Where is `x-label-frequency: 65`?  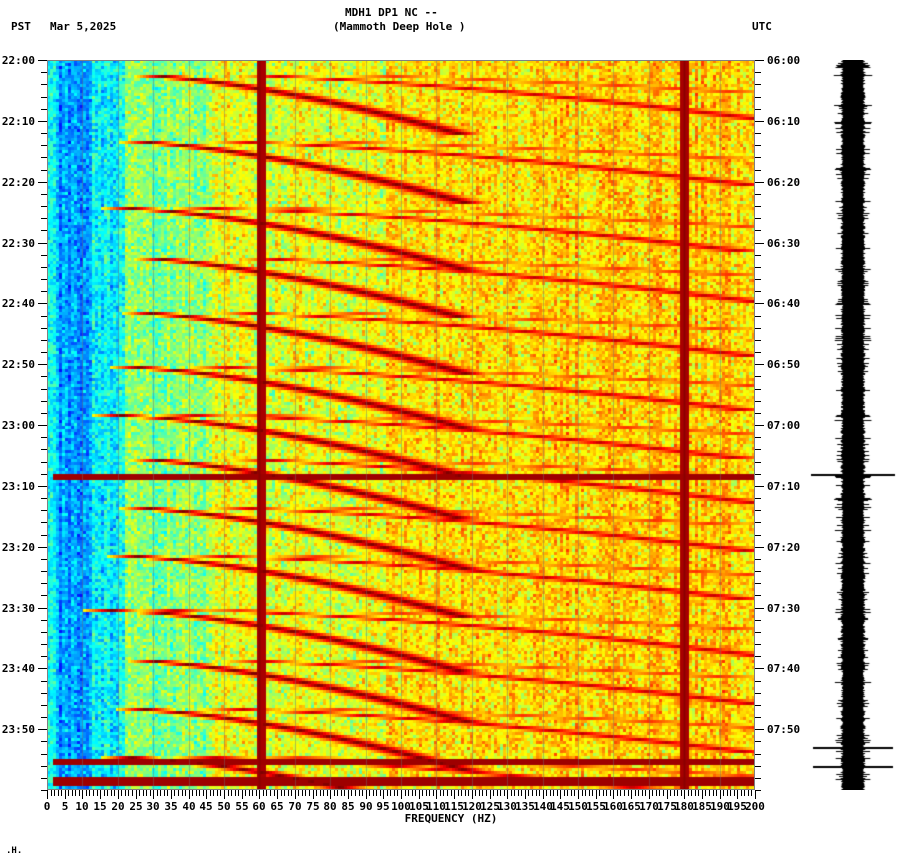 x-label-frequency: 65 is located at coordinates (277, 806).